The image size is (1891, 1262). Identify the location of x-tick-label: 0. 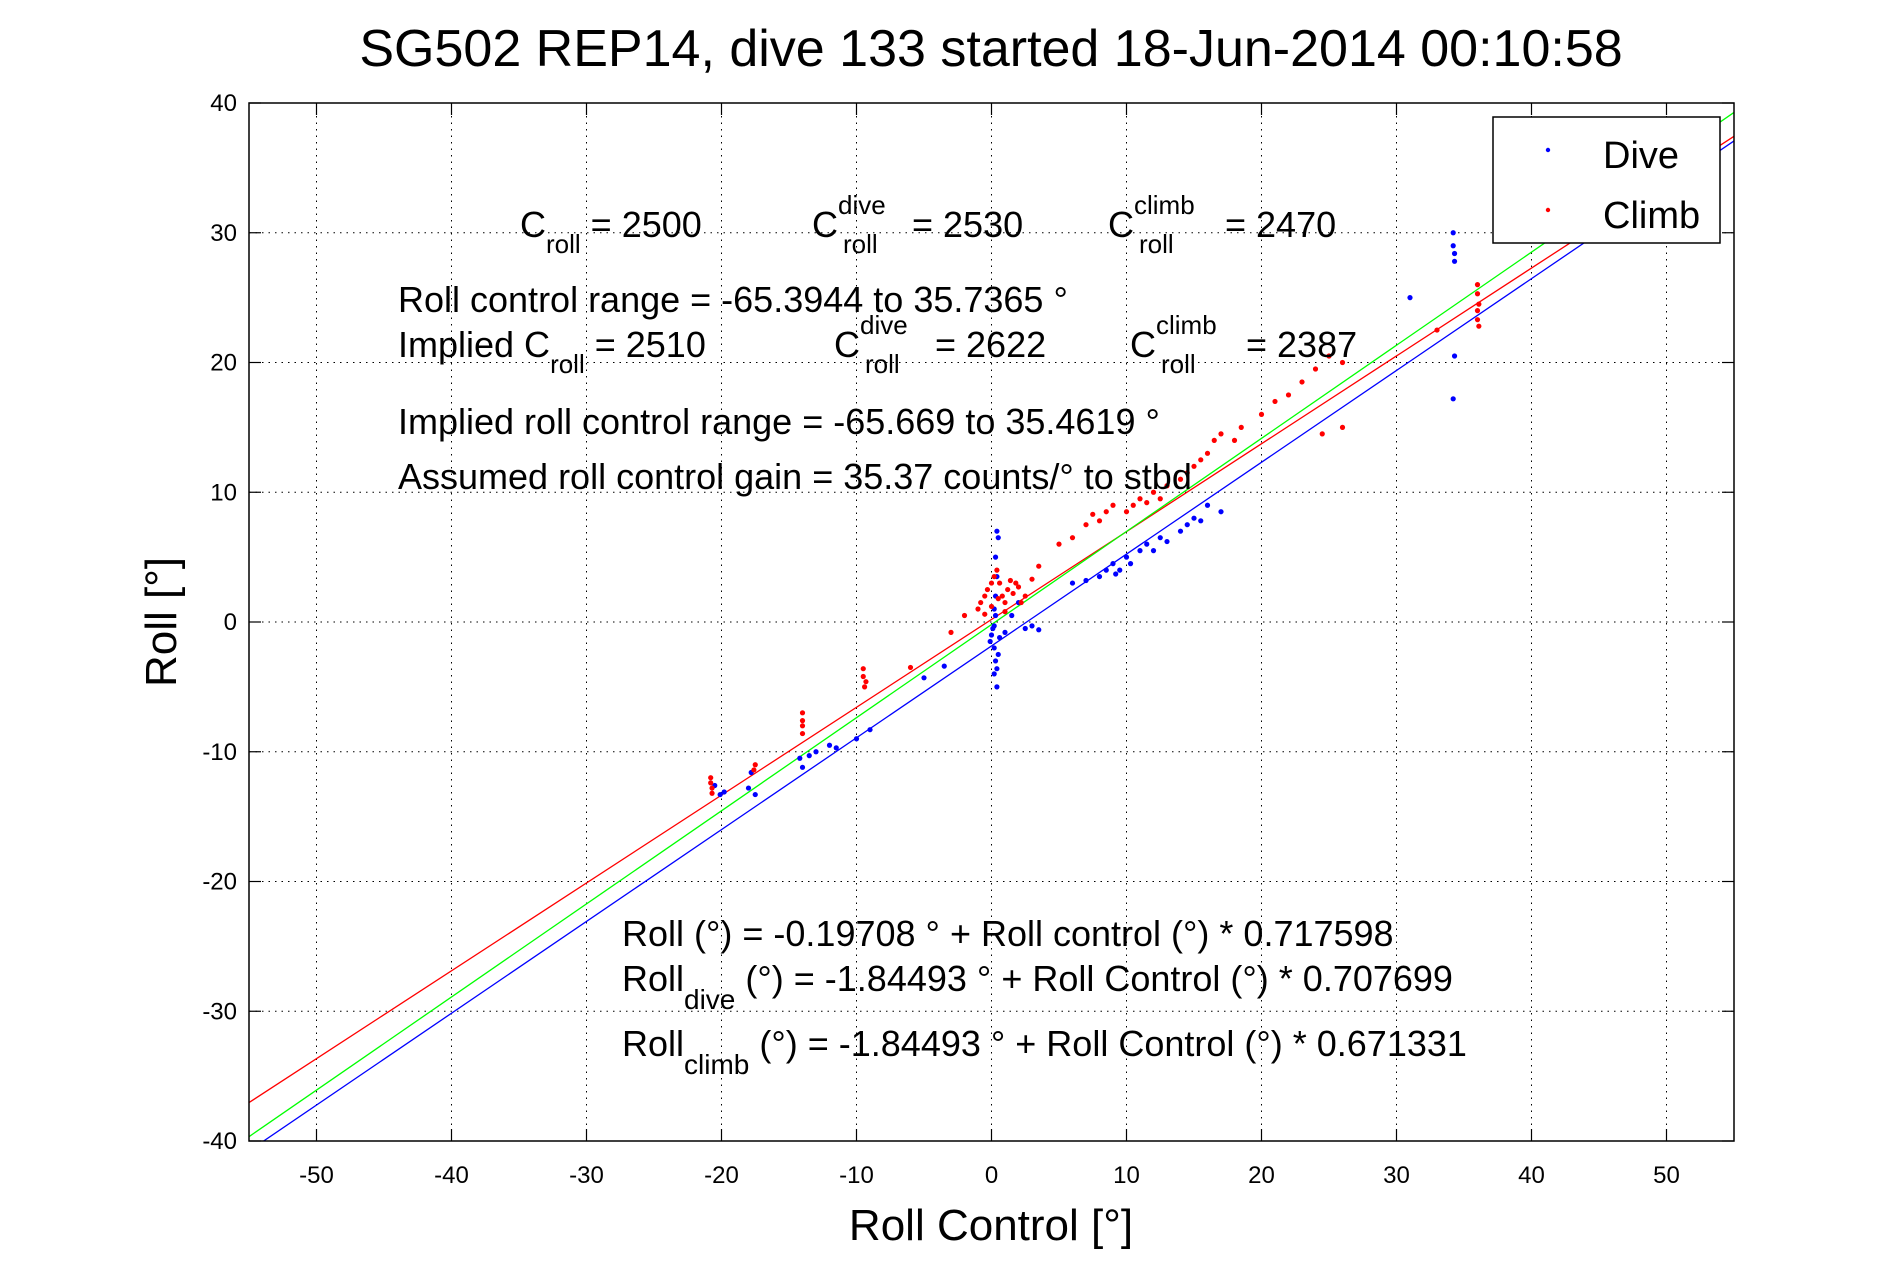
(991, 1175).